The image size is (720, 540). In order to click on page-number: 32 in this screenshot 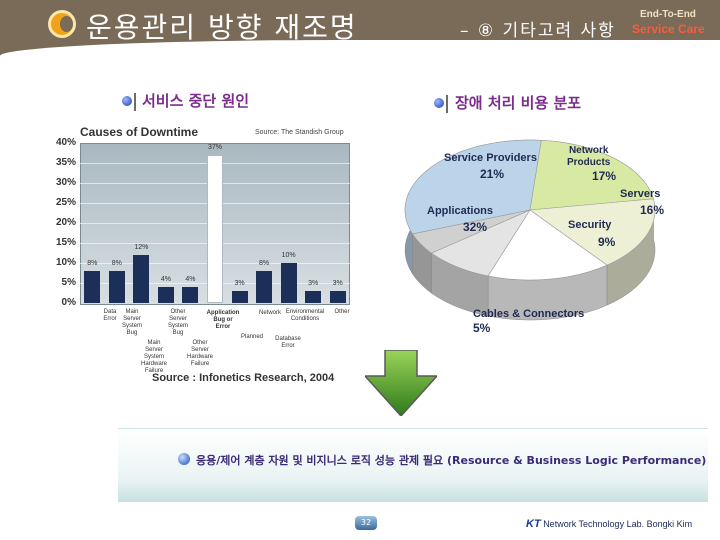, I will do `click(366, 523)`.